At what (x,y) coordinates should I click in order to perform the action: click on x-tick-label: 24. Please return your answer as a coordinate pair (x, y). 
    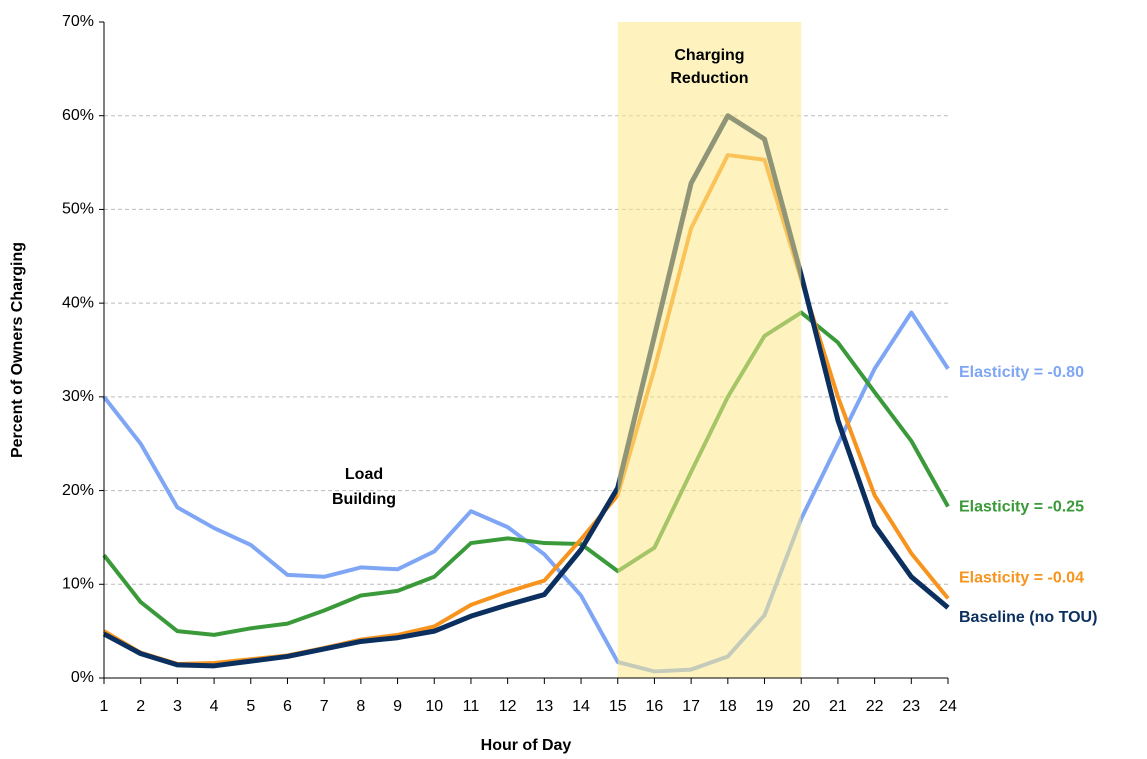
    Looking at the image, I should click on (948, 706).